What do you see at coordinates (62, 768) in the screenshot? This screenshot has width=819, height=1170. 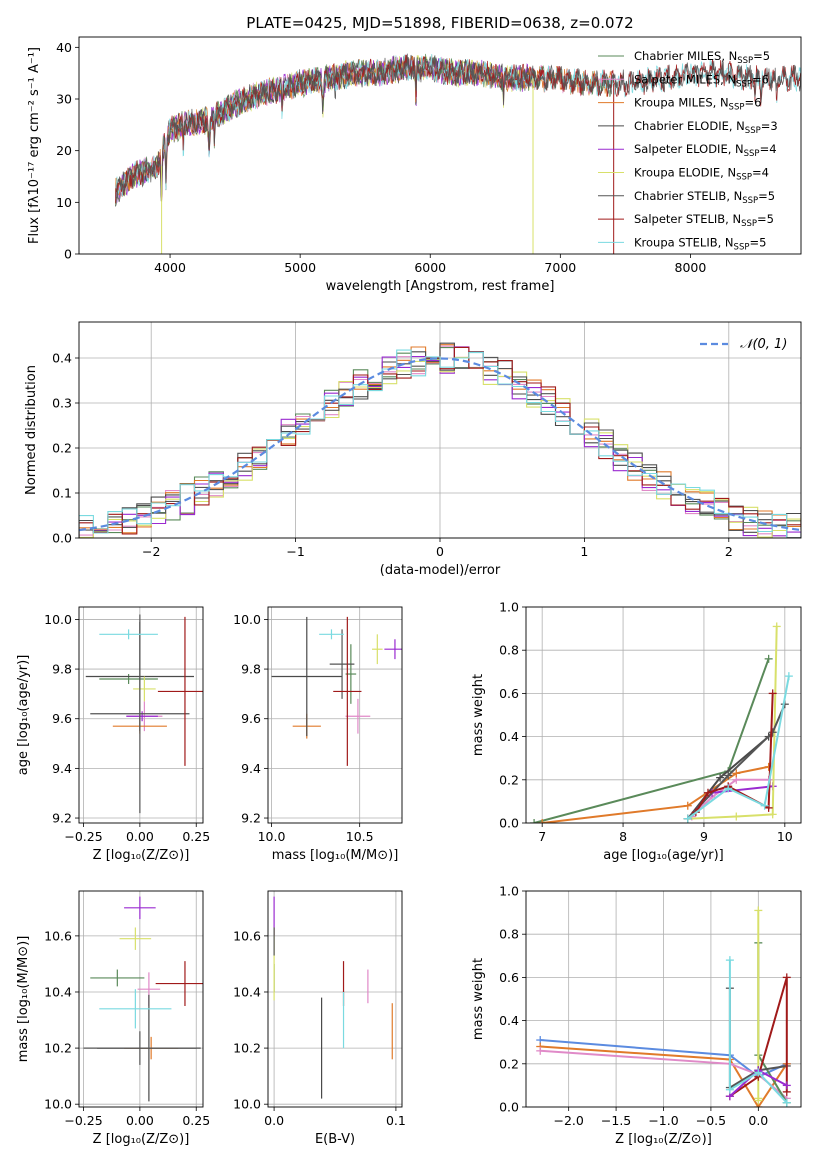 I see `y-tick-label: 9.4` at bounding box center [62, 768].